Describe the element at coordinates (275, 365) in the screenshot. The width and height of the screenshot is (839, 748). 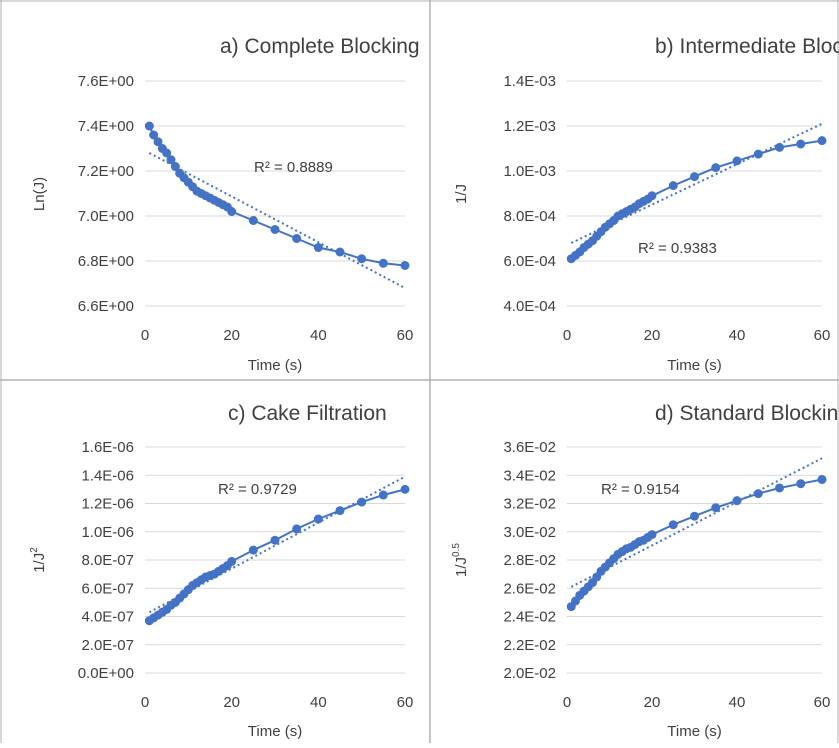
I see `chart-0-x-axis-label: Time (s)` at that location.